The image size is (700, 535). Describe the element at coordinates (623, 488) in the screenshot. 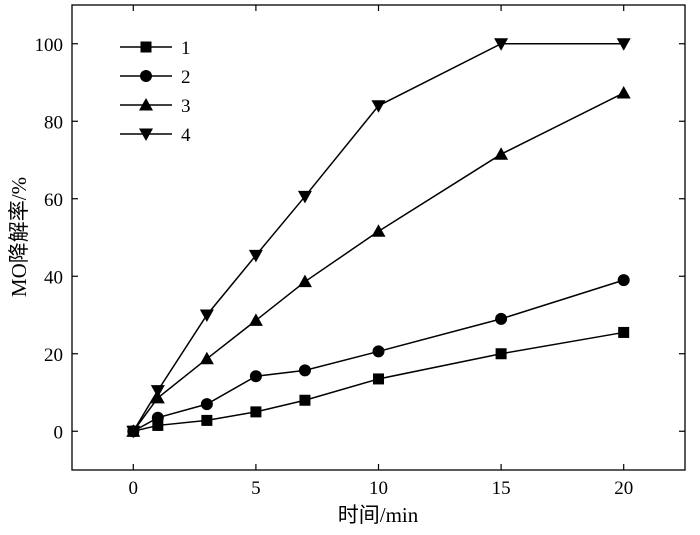

I see `x-tick-label: 20` at that location.